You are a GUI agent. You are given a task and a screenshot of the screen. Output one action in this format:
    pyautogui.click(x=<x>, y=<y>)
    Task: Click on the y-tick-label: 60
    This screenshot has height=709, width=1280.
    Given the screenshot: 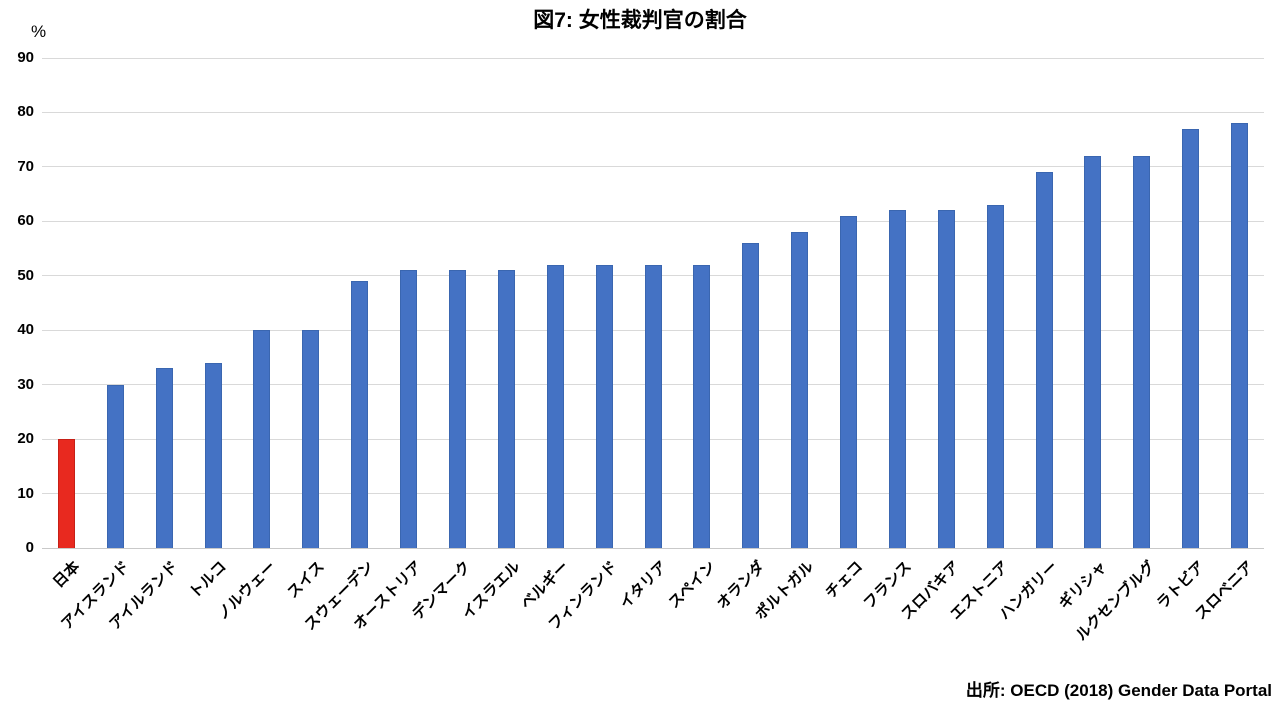 What is the action you would take?
    pyautogui.click(x=25, y=221)
    